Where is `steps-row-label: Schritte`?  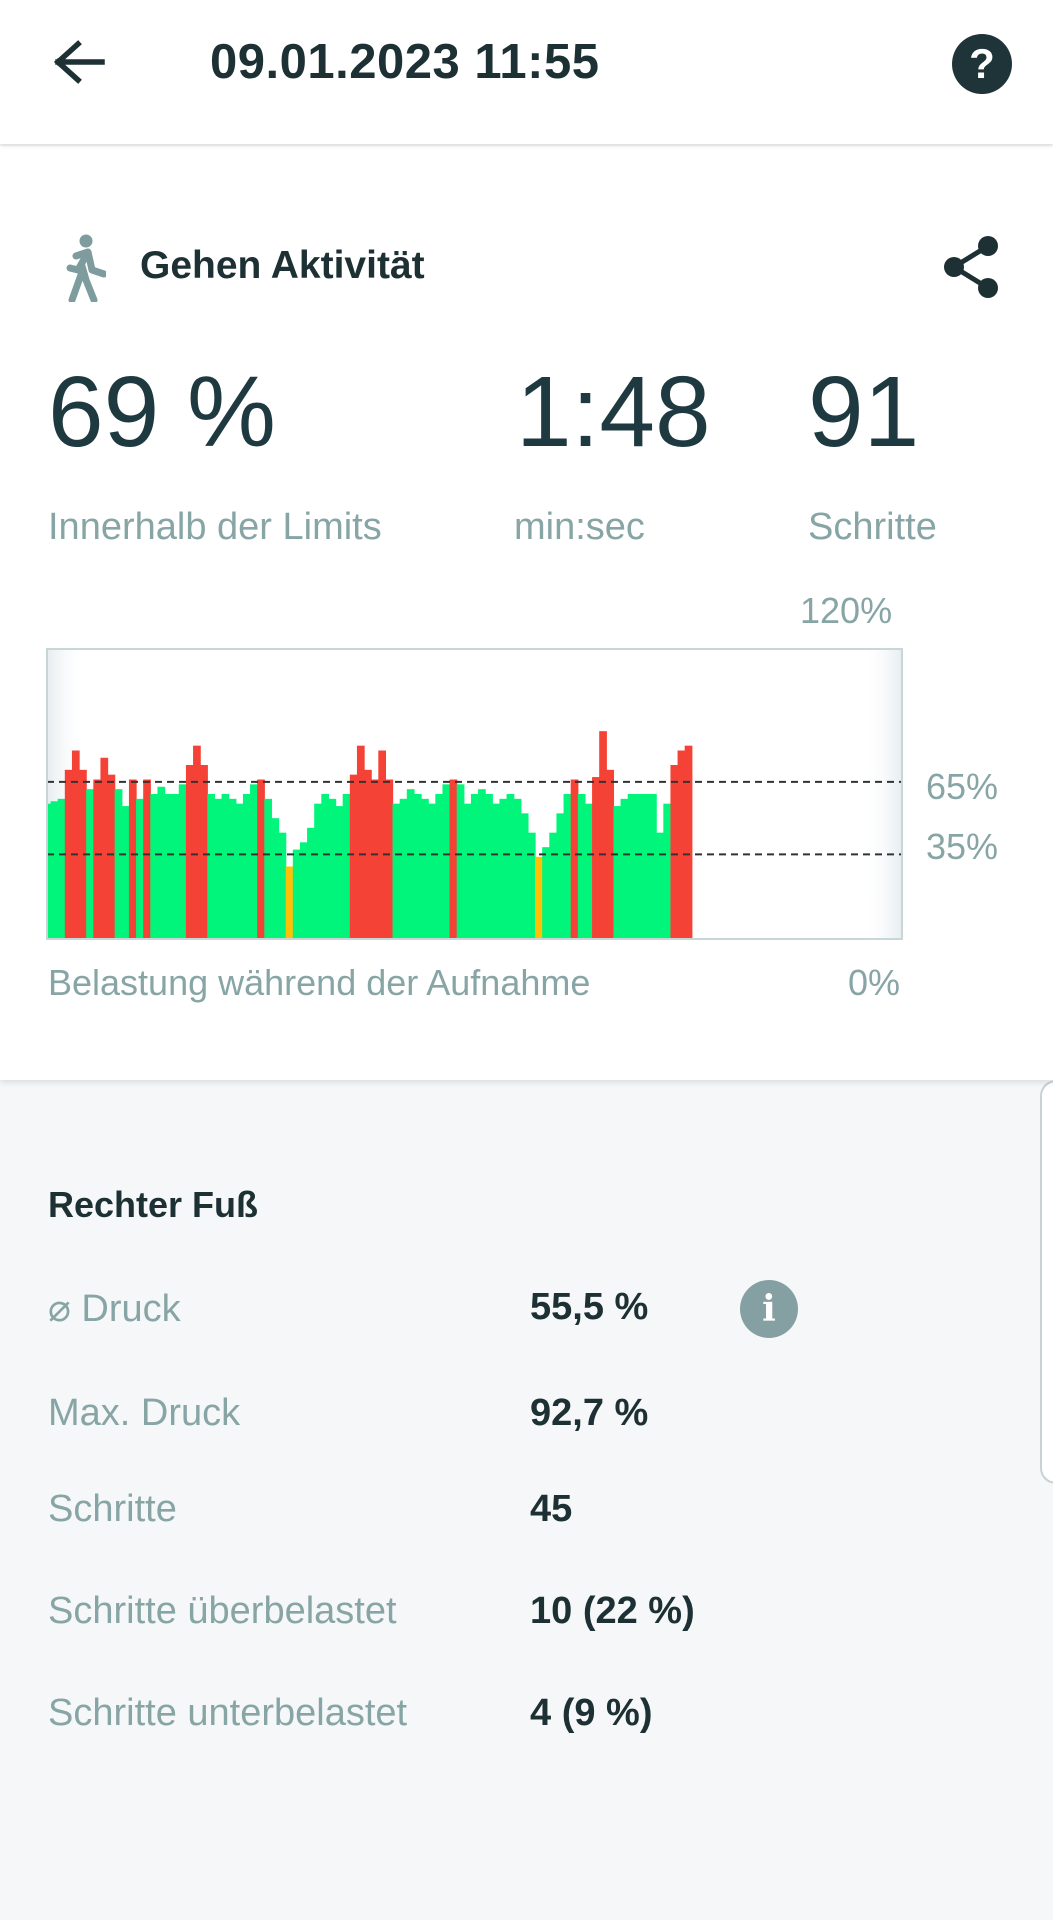 steps-row-label: Schritte is located at coordinates (112, 1509).